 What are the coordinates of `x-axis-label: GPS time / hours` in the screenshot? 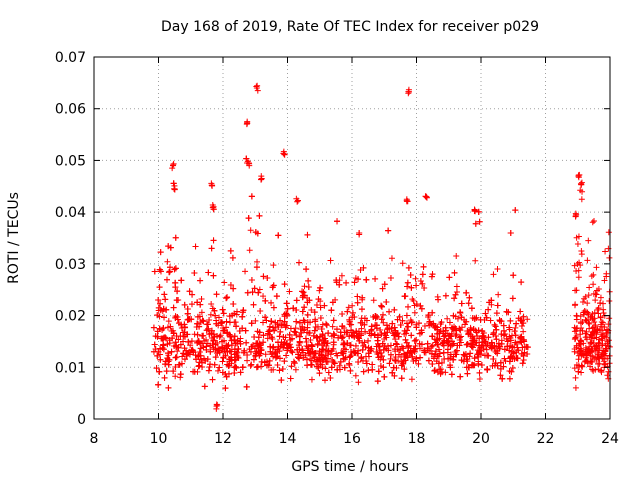 It's located at (349, 467).